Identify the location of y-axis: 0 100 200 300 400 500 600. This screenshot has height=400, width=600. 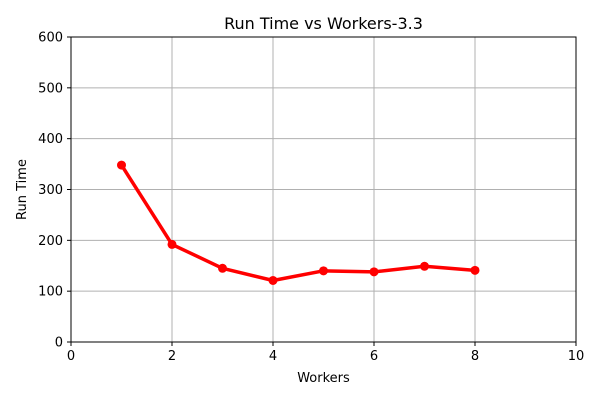
(54, 191).